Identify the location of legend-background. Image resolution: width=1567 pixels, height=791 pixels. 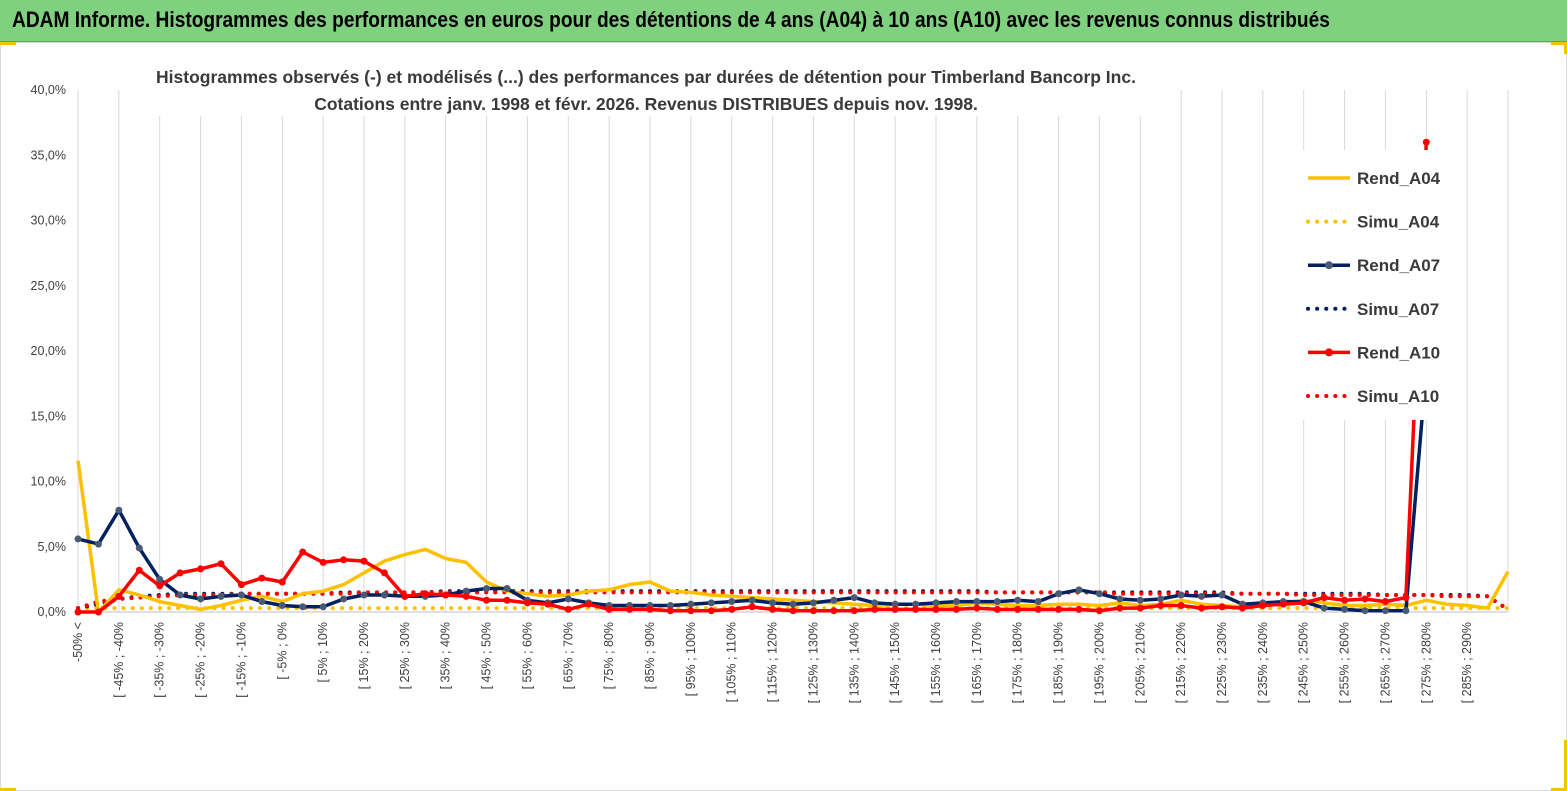
(1376, 285).